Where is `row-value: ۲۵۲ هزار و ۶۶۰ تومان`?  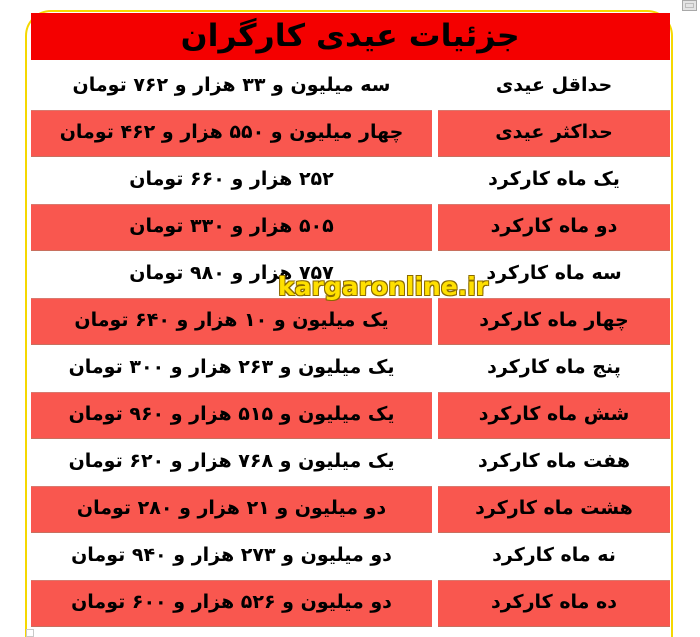 row-value: ۲۵۲ هزار و ۶۶۰ تومان is located at coordinates (231, 179).